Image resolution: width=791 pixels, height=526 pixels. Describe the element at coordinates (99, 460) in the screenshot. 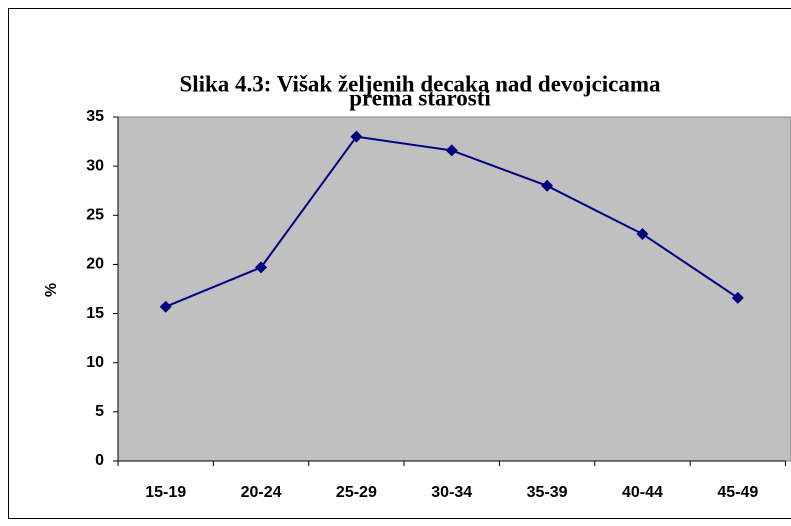

I see `y-tick-label: 0` at that location.